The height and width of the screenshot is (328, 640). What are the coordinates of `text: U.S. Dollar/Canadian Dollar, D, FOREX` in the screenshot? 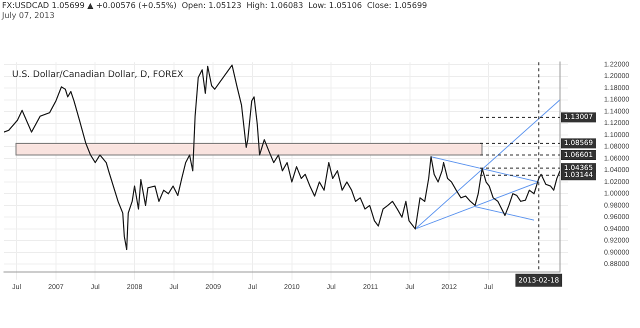 It's located at (98, 75).